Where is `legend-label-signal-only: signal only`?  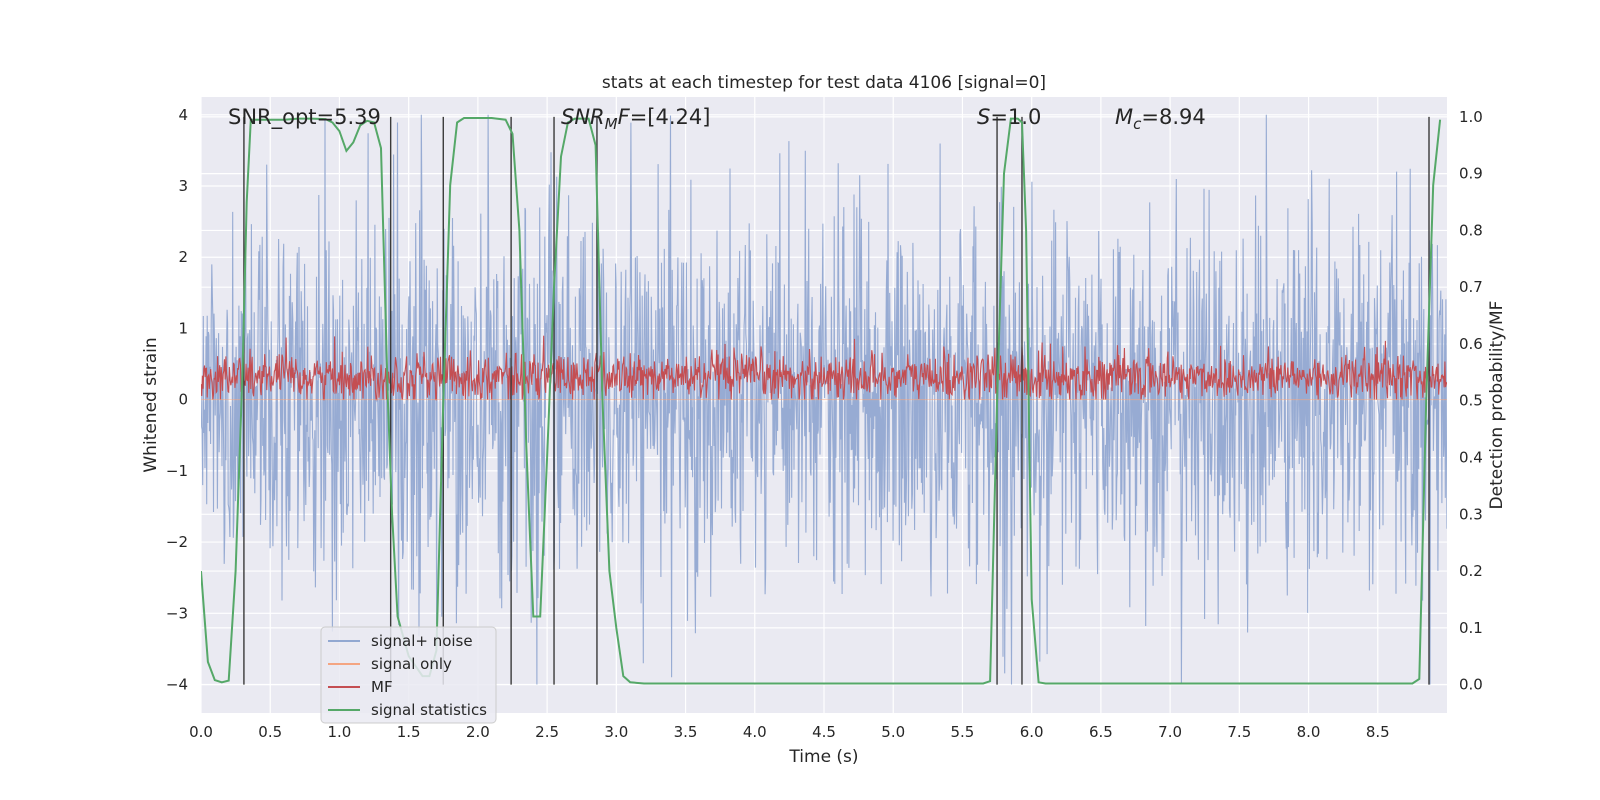
legend-label-signal-only: signal only is located at coordinates (411, 664).